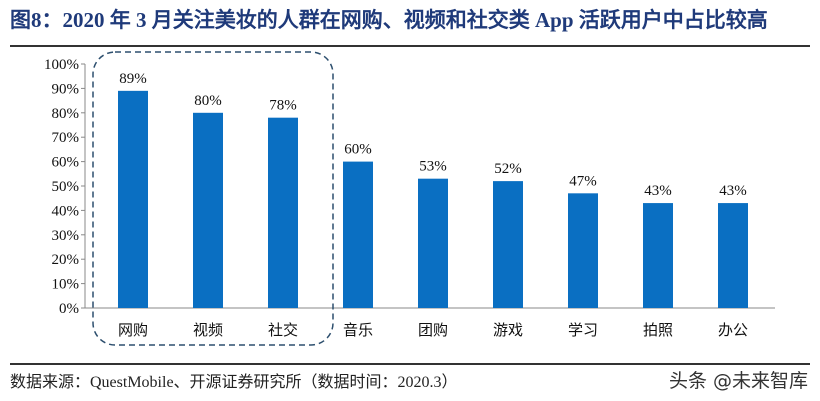 The width and height of the screenshot is (820, 401). Describe the element at coordinates (658, 330) in the screenshot. I see `x-tick-label: 拍照` at that location.